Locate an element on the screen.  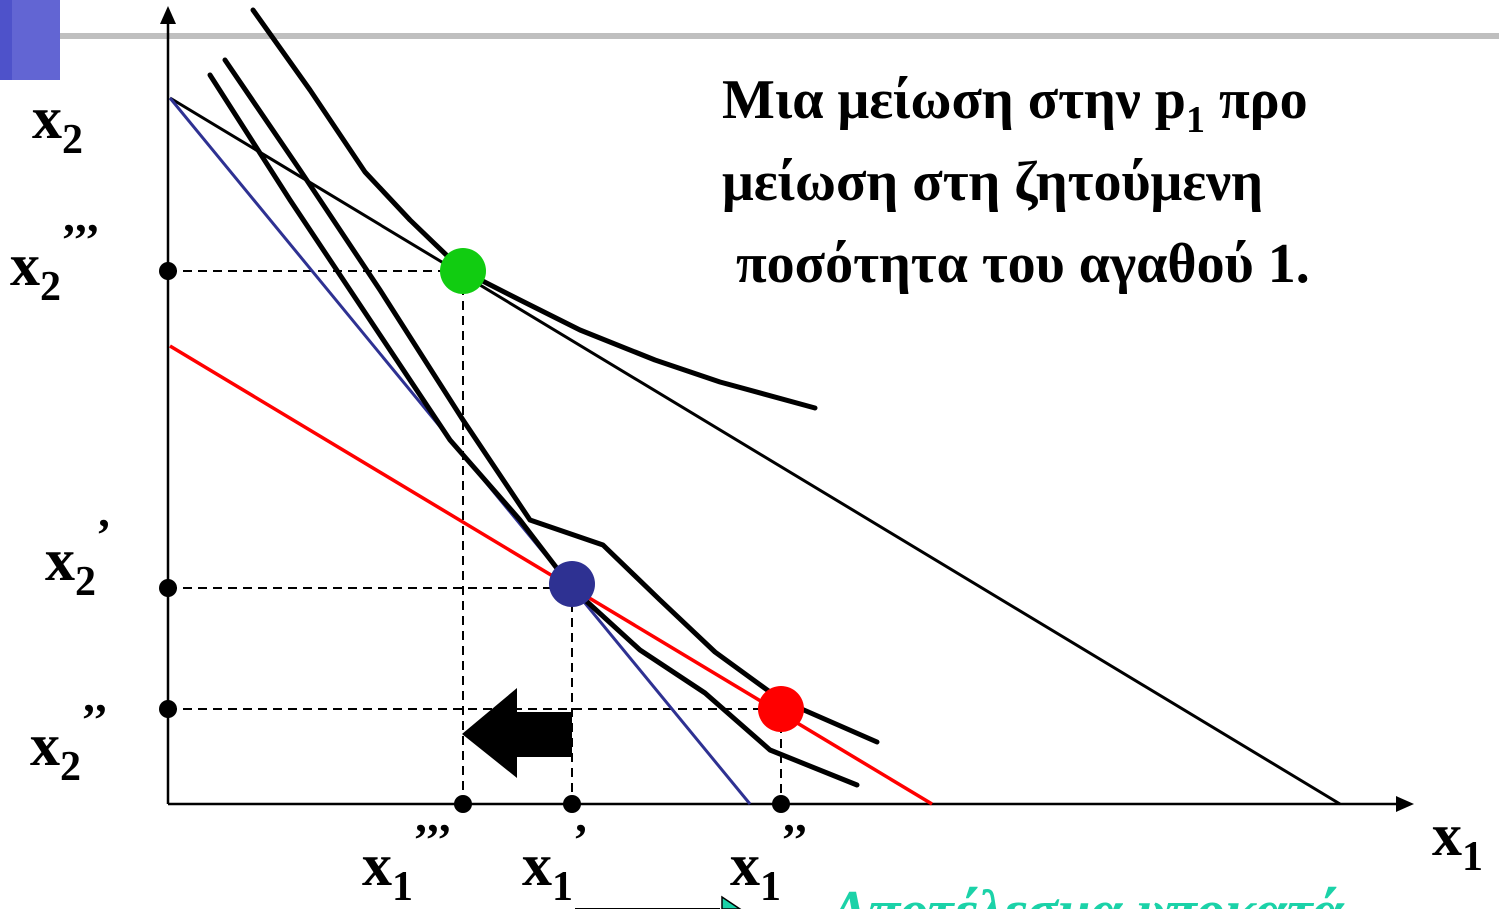
y-axis-label: x2 is located at coordinates (57, 124).